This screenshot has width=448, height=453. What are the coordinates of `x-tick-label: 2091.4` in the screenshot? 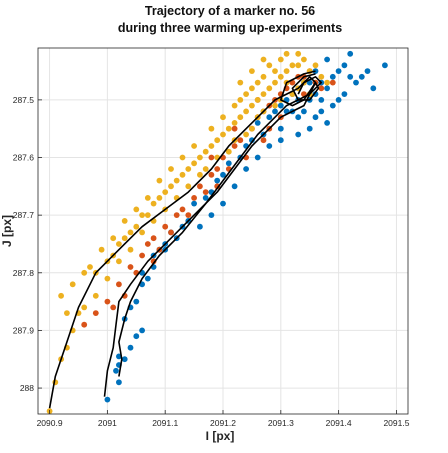 It's located at (339, 423).